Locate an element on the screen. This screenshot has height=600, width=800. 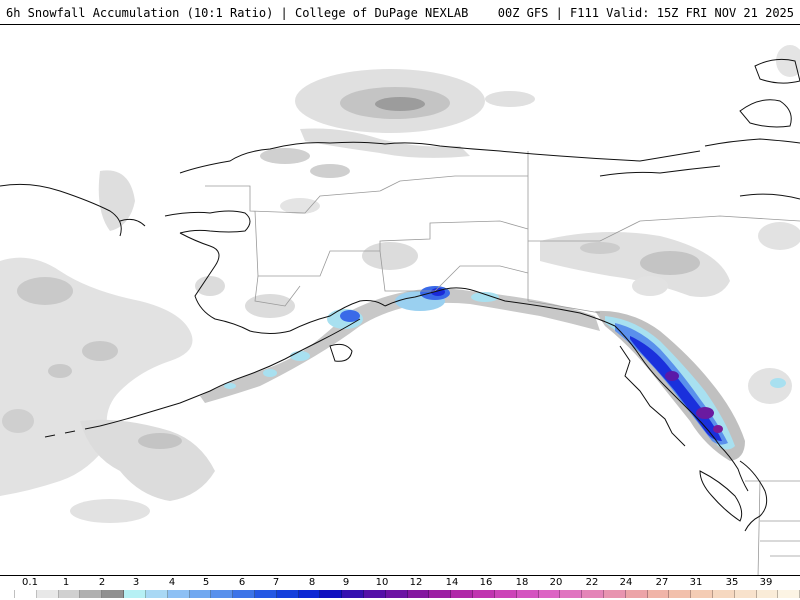
legend-label: 9 is located at coordinates (346, 582).